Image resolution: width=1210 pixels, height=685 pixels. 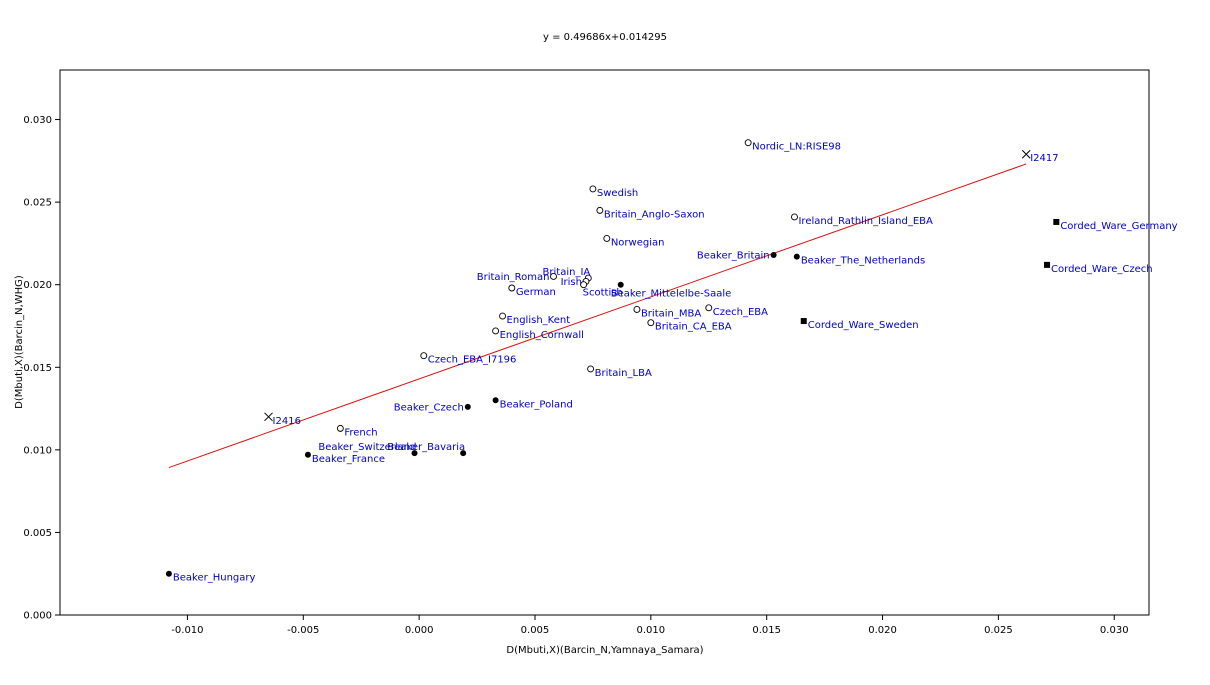 What do you see at coordinates (37, 533) in the screenshot?
I see `y-tick-label: 0.005` at bounding box center [37, 533].